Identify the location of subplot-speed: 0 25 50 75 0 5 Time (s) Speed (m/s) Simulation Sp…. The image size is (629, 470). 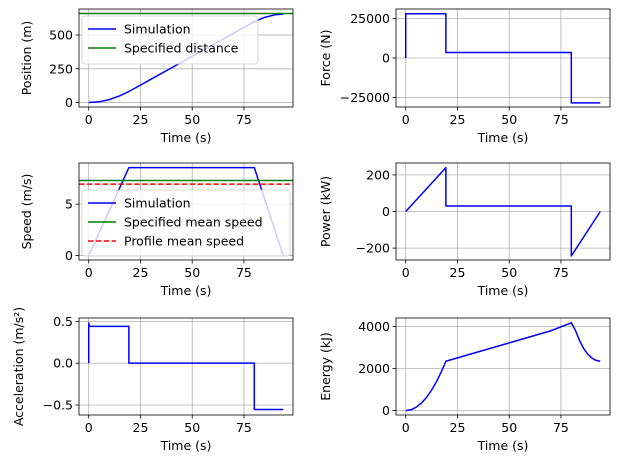
(156, 230).